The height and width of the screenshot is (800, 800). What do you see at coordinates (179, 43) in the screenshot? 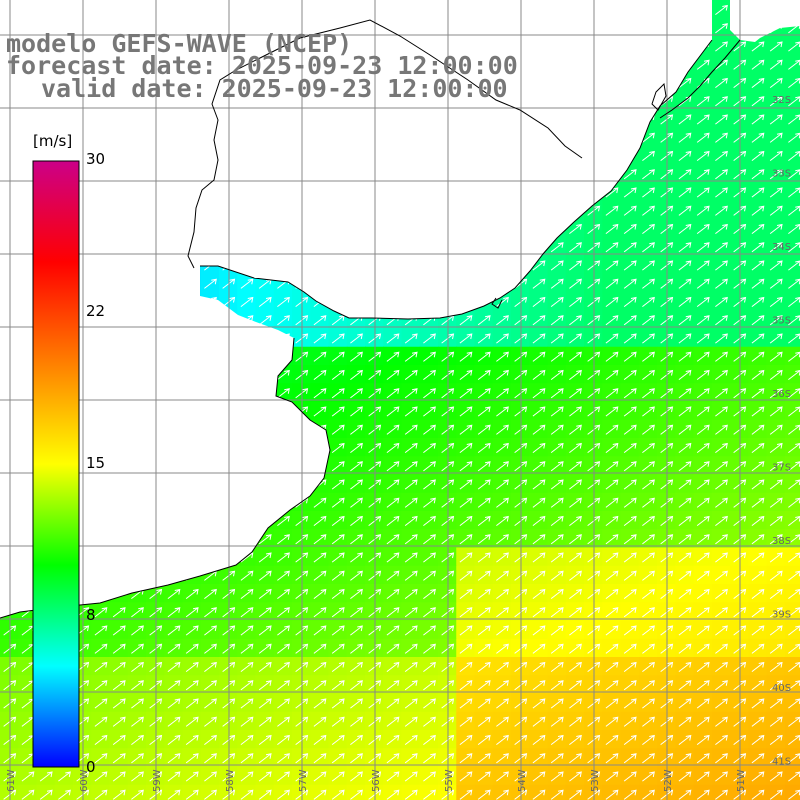
I see `model-title: modelo GEFS-WAVE (NCEP)` at bounding box center [179, 43].